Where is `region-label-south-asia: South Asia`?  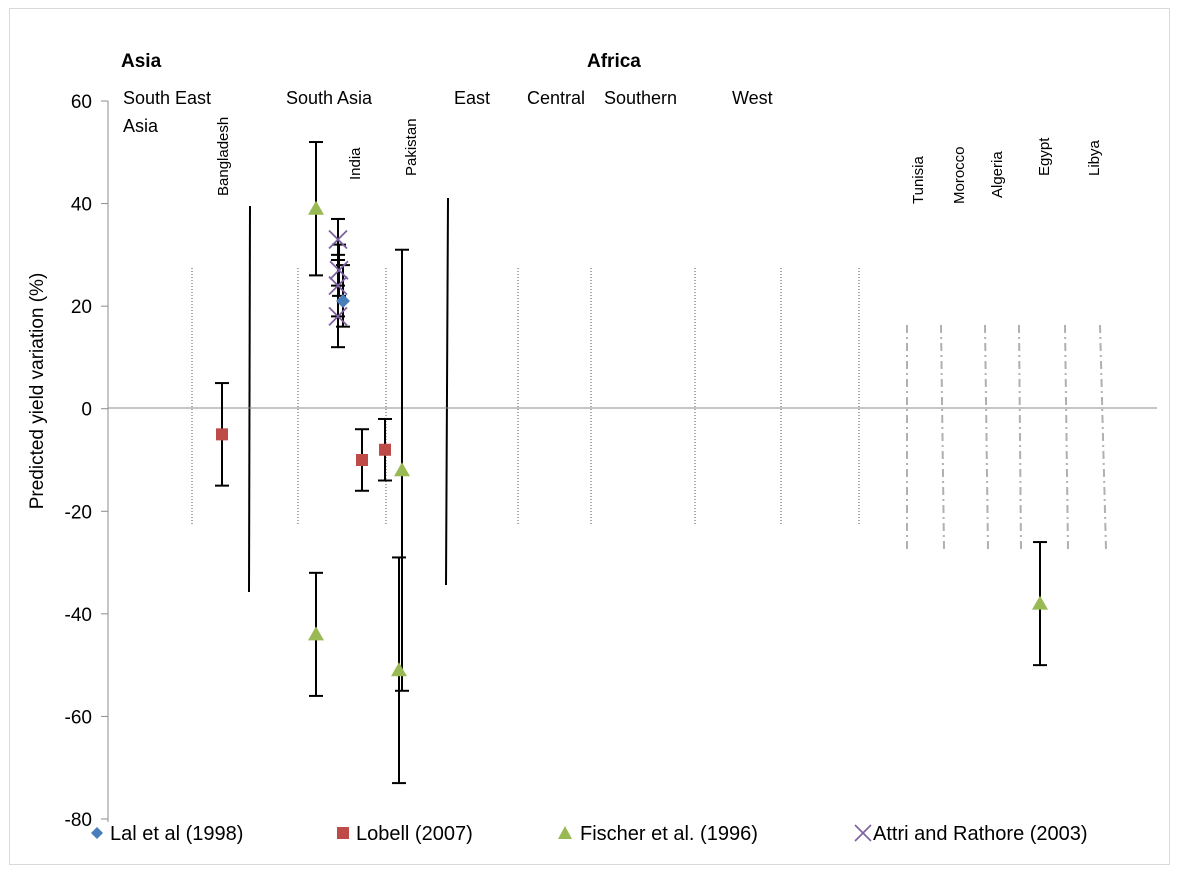
region-label-south-asia: South Asia is located at coordinates (329, 98).